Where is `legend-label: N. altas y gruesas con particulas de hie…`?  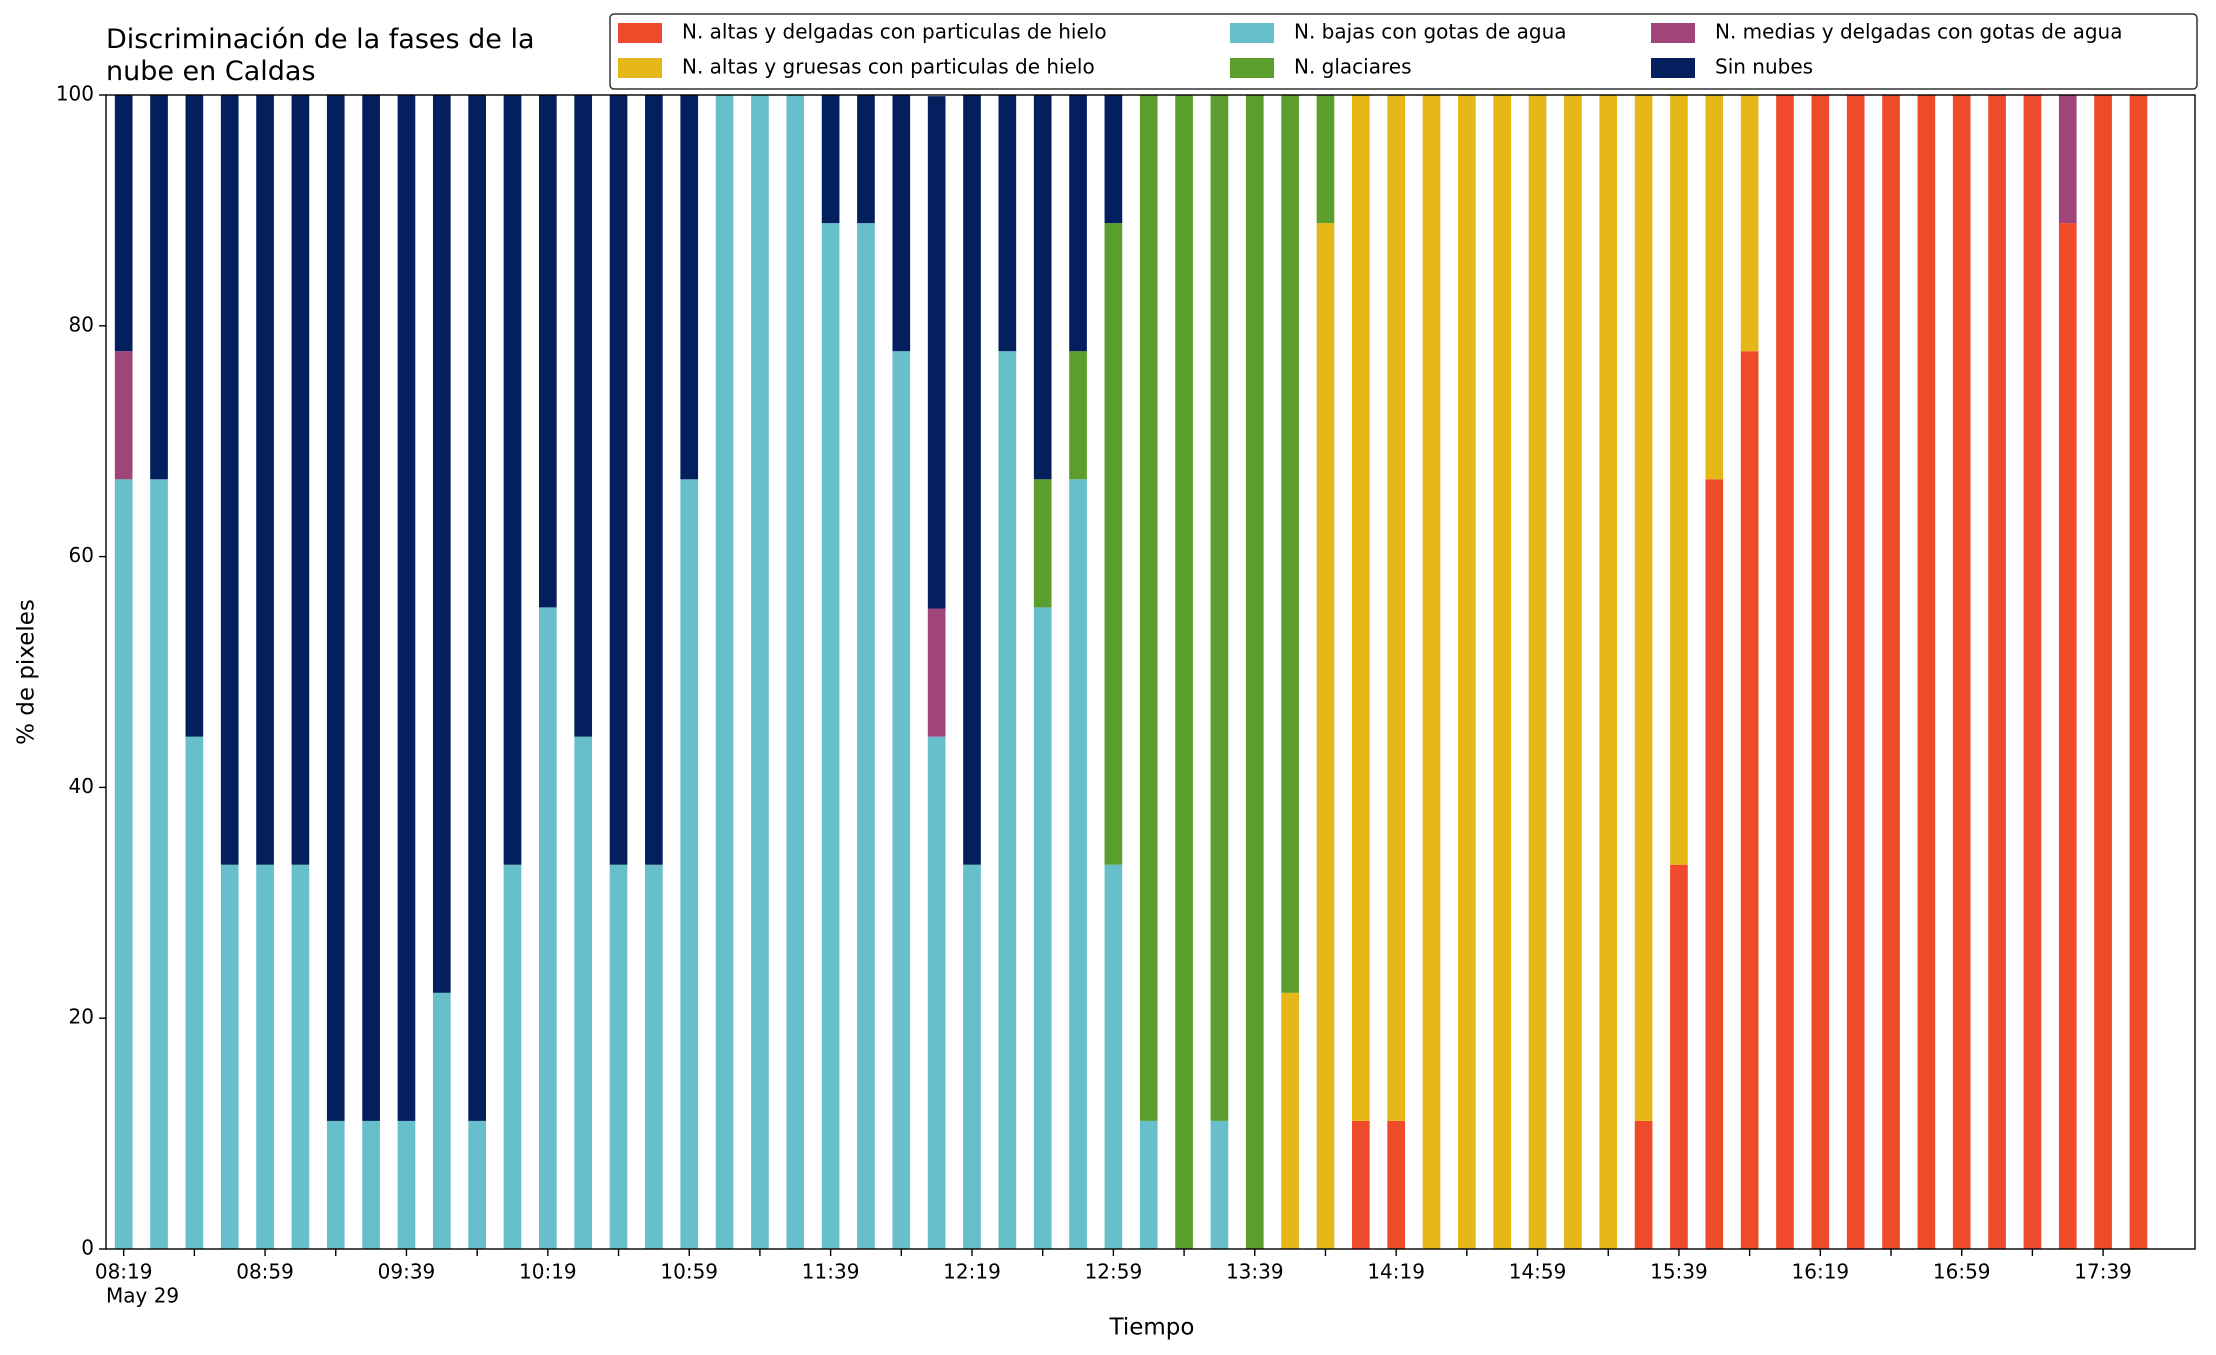 legend-label: N. altas y gruesas con particulas de hie… is located at coordinates (888, 67).